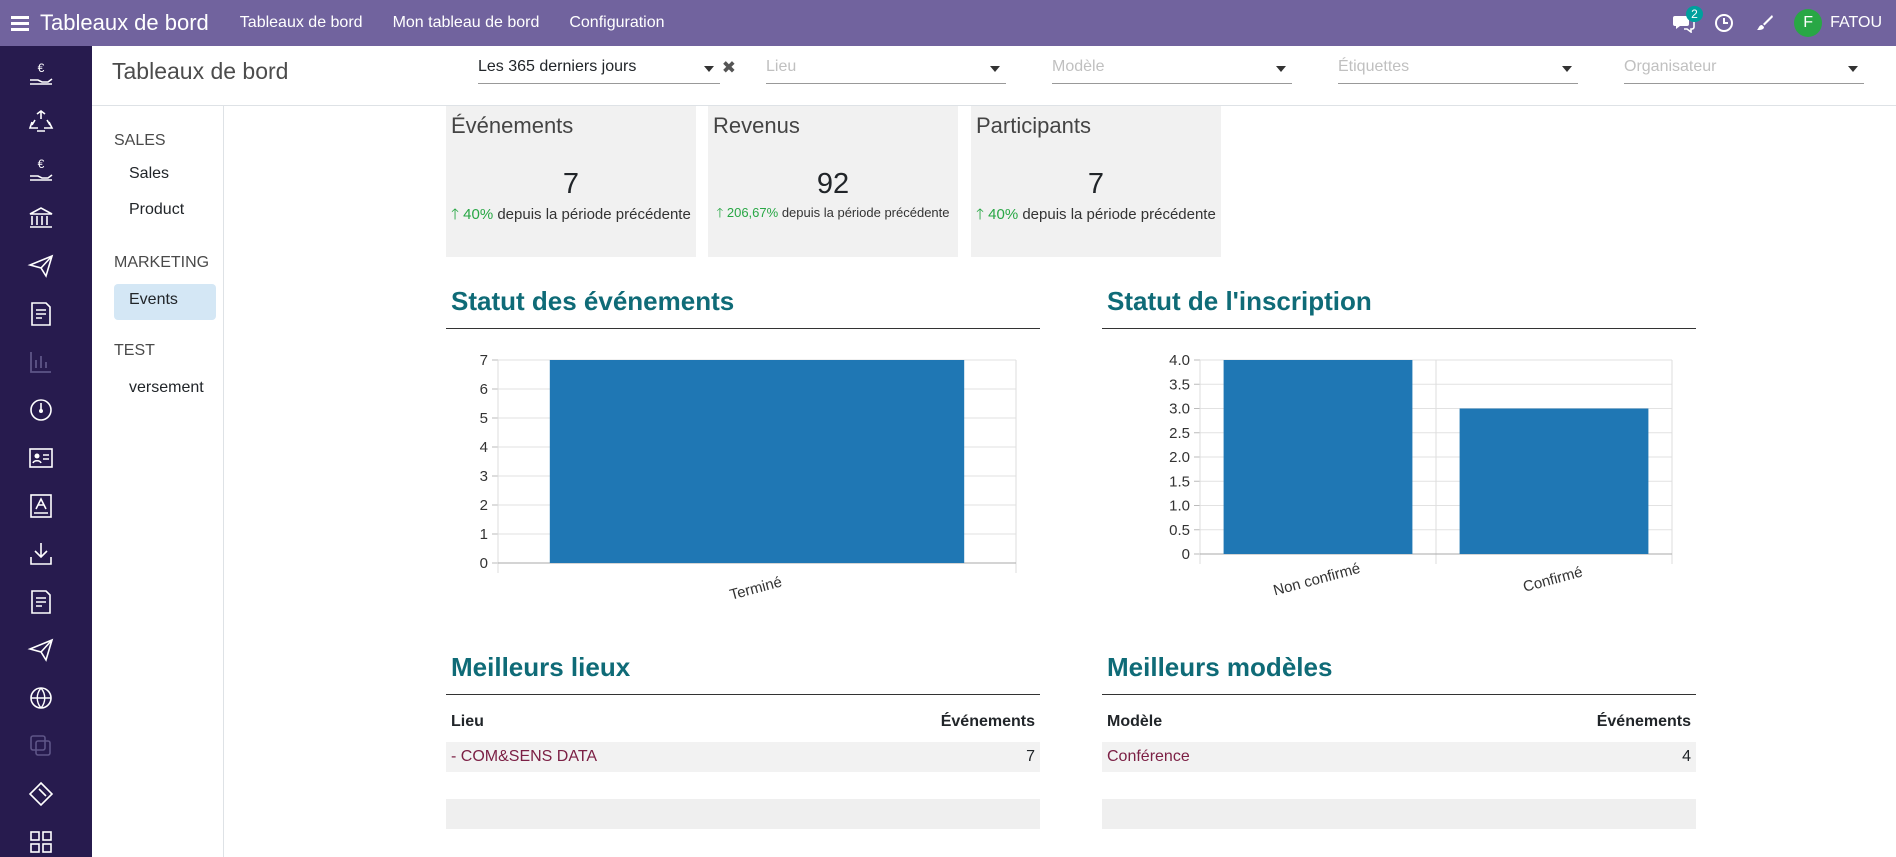  I want to click on y-tick-label: 3.5, so click(1179, 384).